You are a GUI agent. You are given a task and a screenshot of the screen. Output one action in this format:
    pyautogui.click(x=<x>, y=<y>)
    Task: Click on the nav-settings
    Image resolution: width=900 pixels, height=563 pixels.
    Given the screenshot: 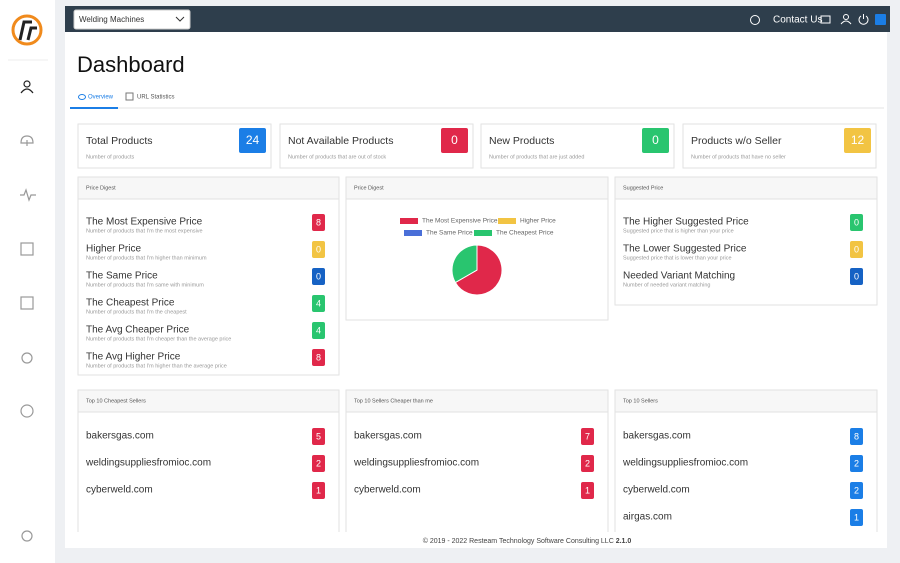 What is the action you would take?
    pyautogui.click(x=27, y=536)
    